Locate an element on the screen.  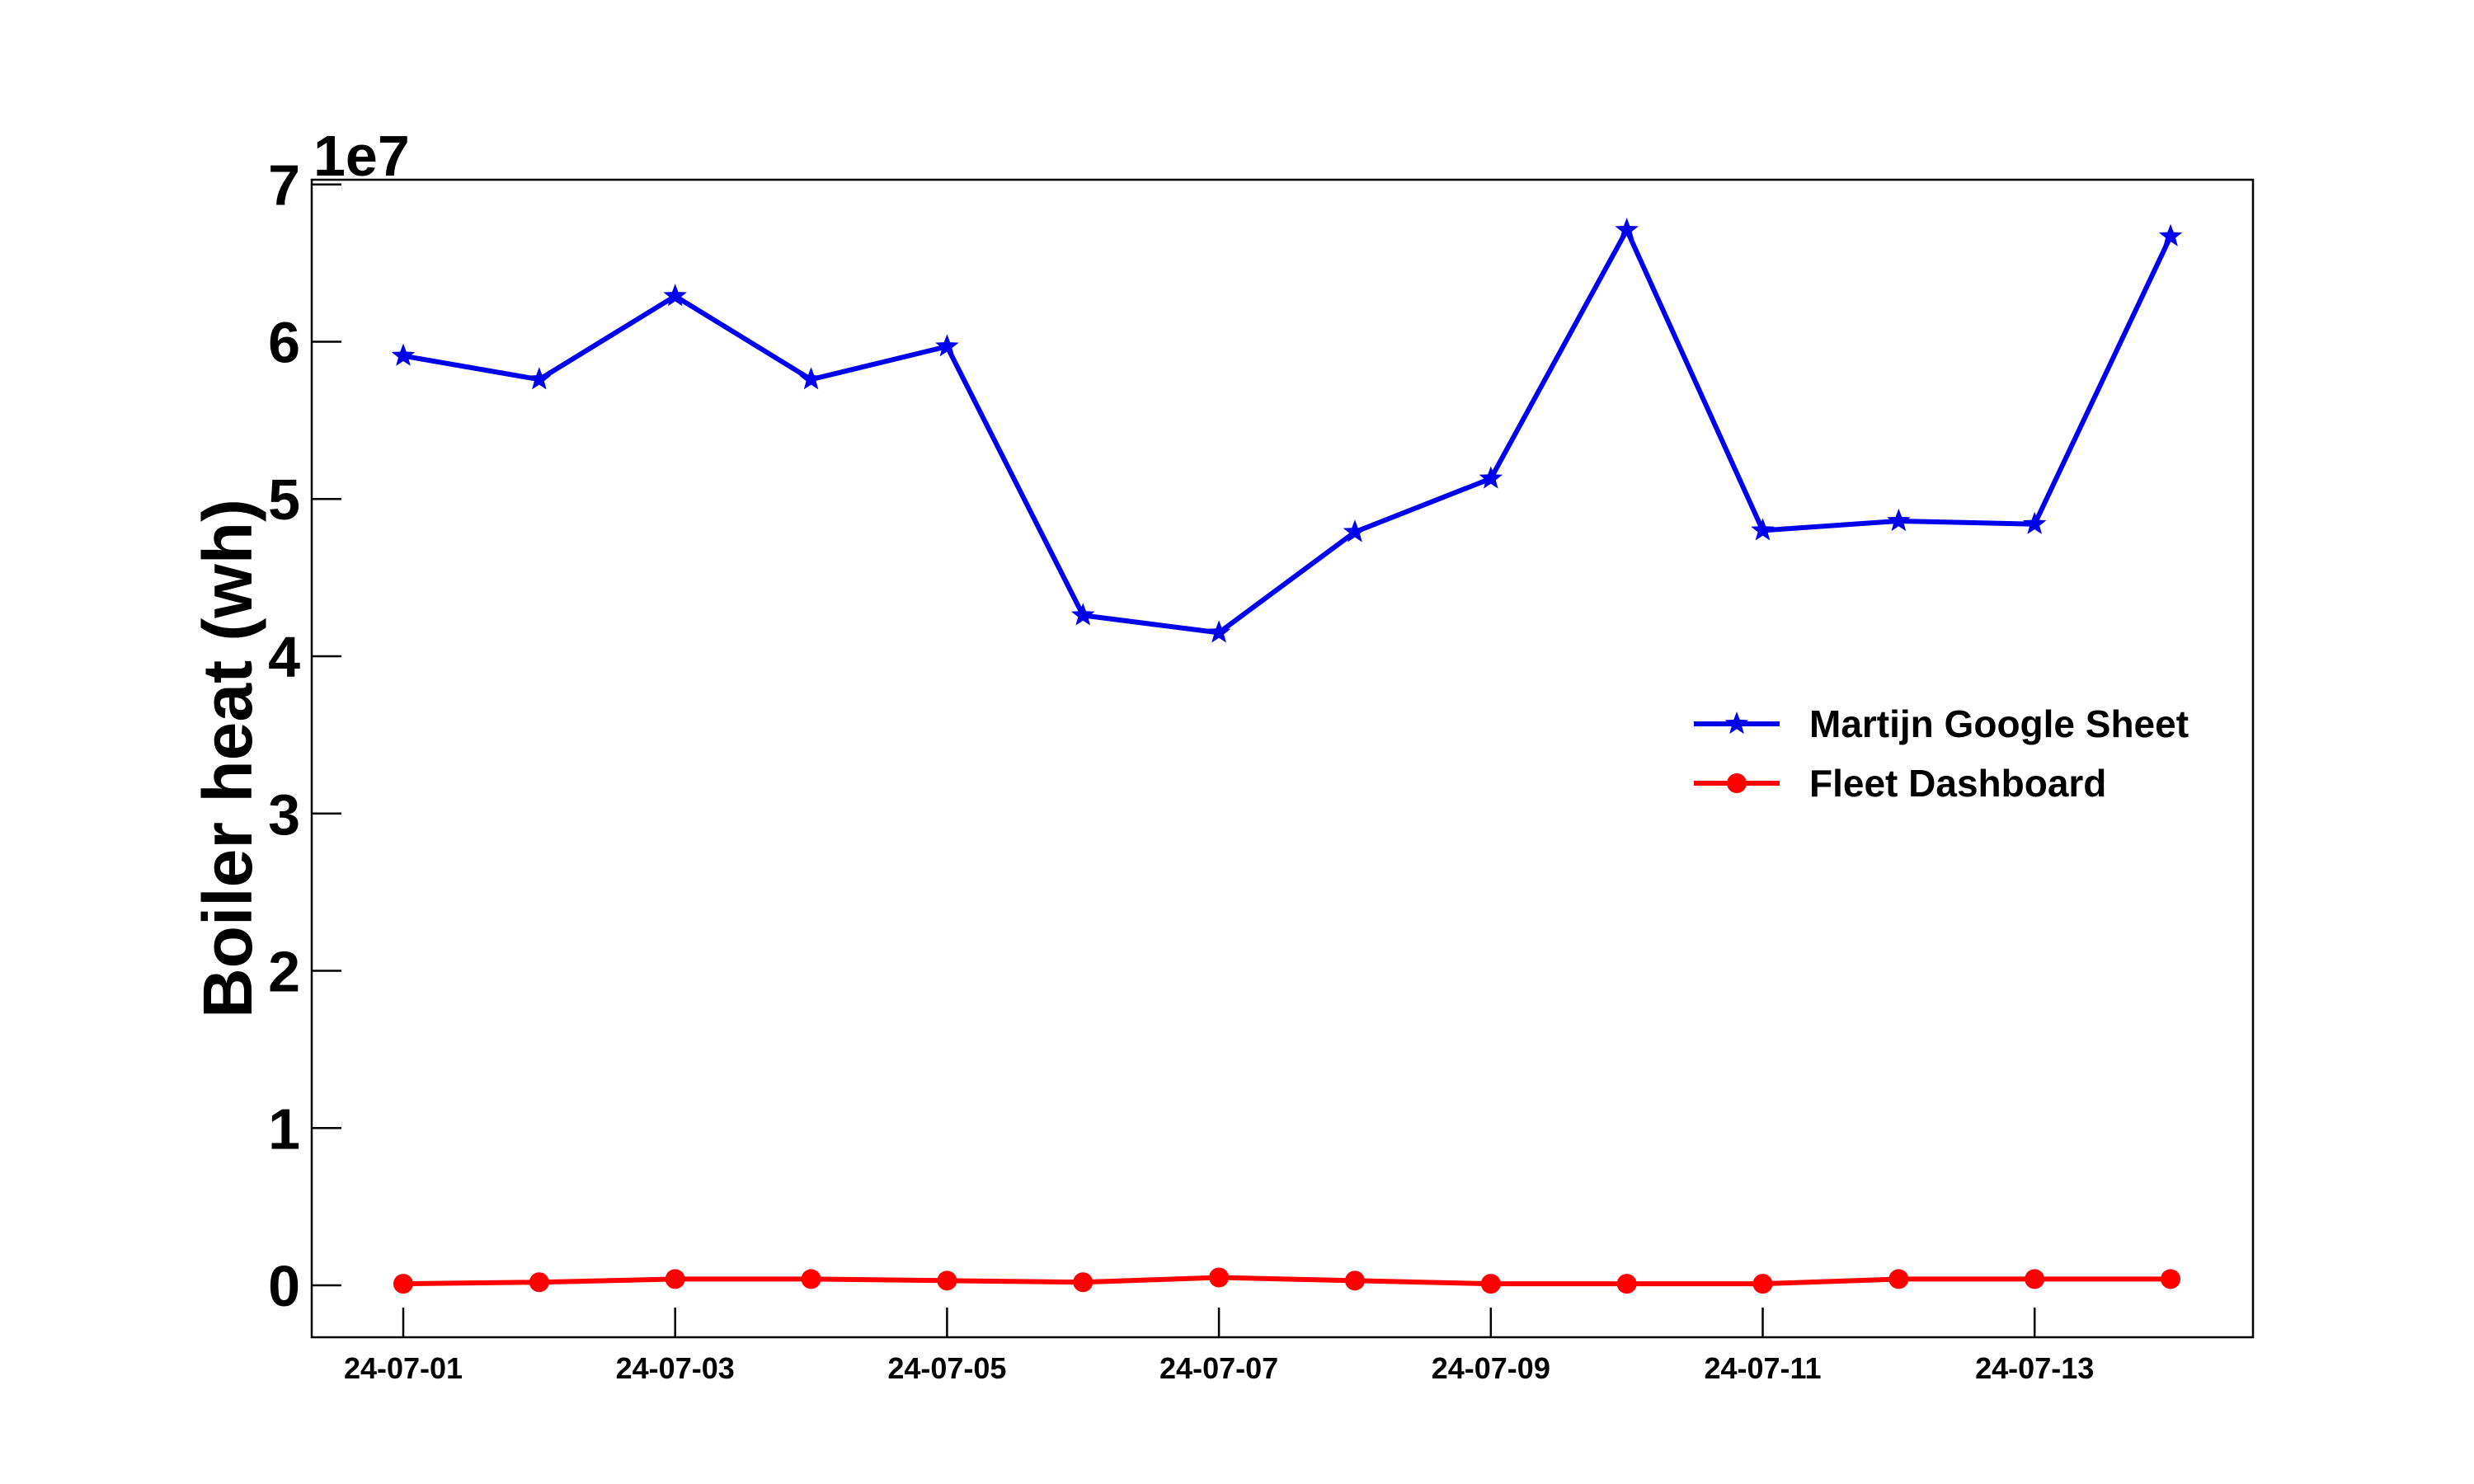
legend: Martijn Google Sheet Fleet Dashboard is located at coordinates (1941, 753).